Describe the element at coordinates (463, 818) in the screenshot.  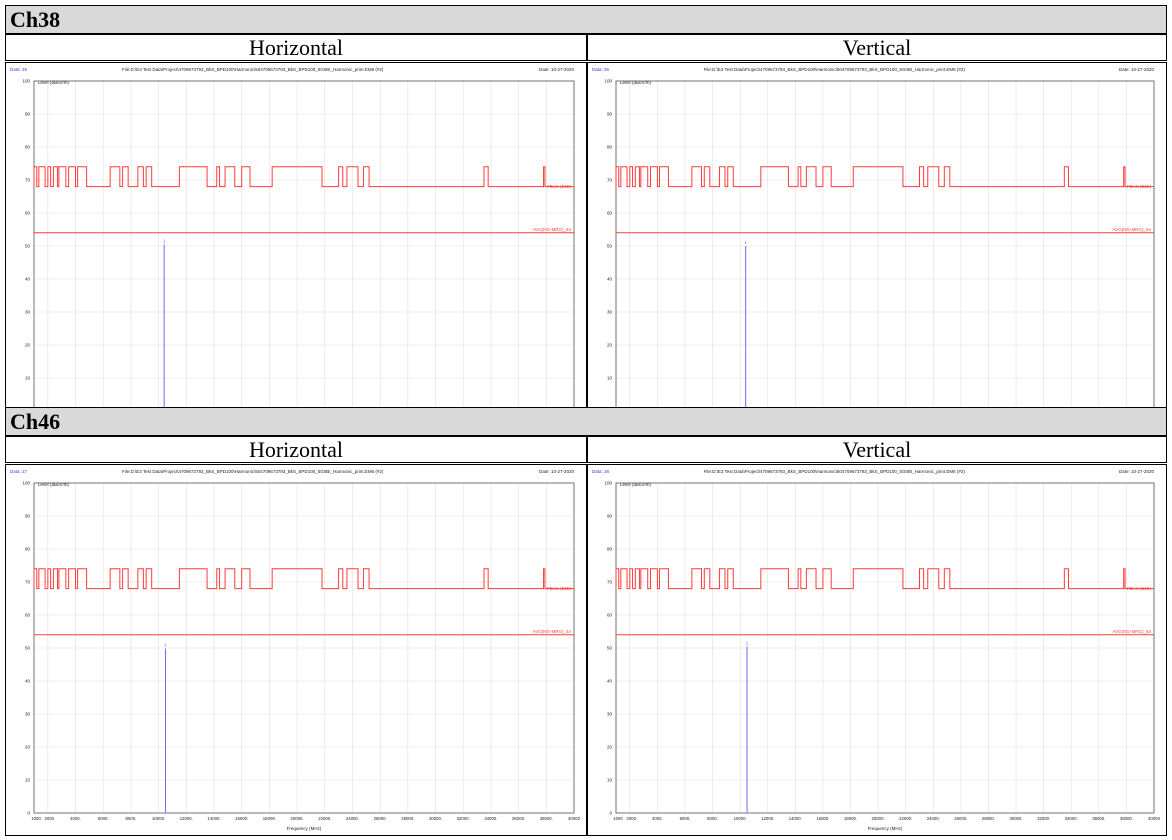
I see `x-tick-label: 32000.` at that location.